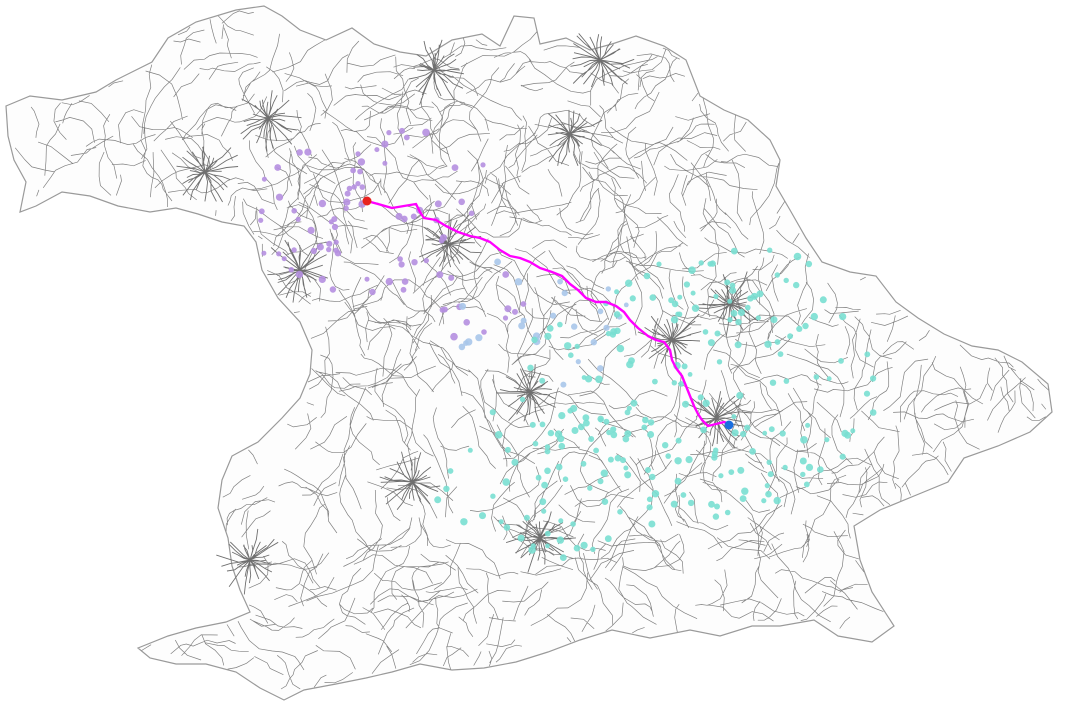  I want to click on shortest-route-line, so click(548, 313).